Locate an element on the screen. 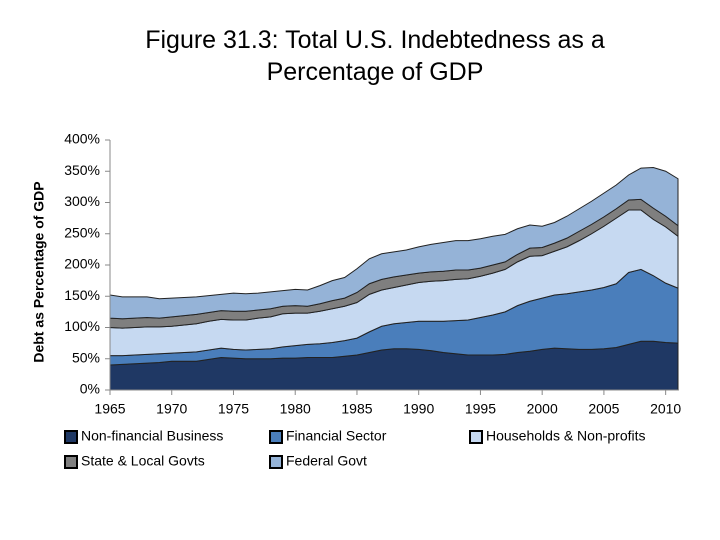 The image size is (720, 540). legend-label: Financial Sector is located at coordinates (336, 436).